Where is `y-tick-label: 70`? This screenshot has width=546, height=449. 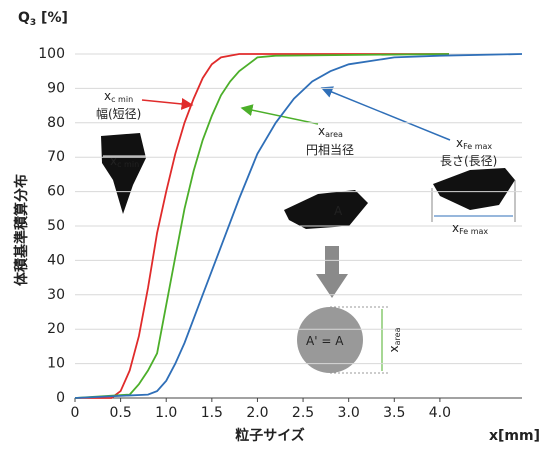 y-tick-label: 70 is located at coordinates (56, 157).